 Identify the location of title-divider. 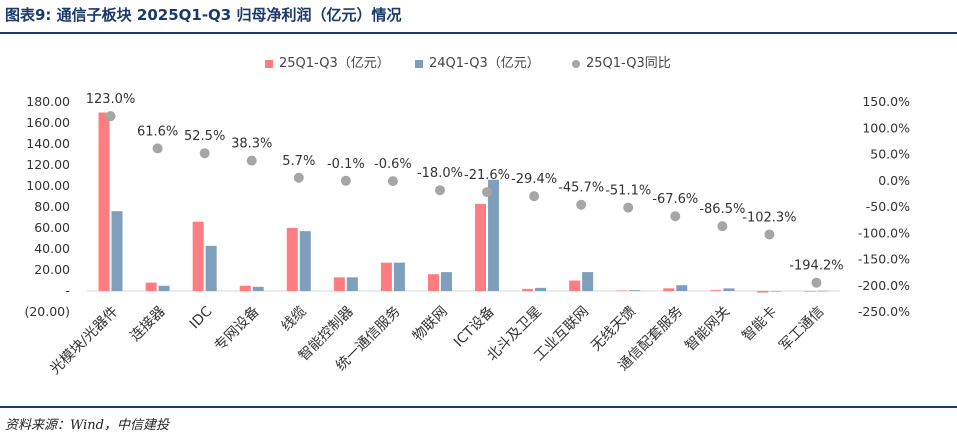
(478, 33).